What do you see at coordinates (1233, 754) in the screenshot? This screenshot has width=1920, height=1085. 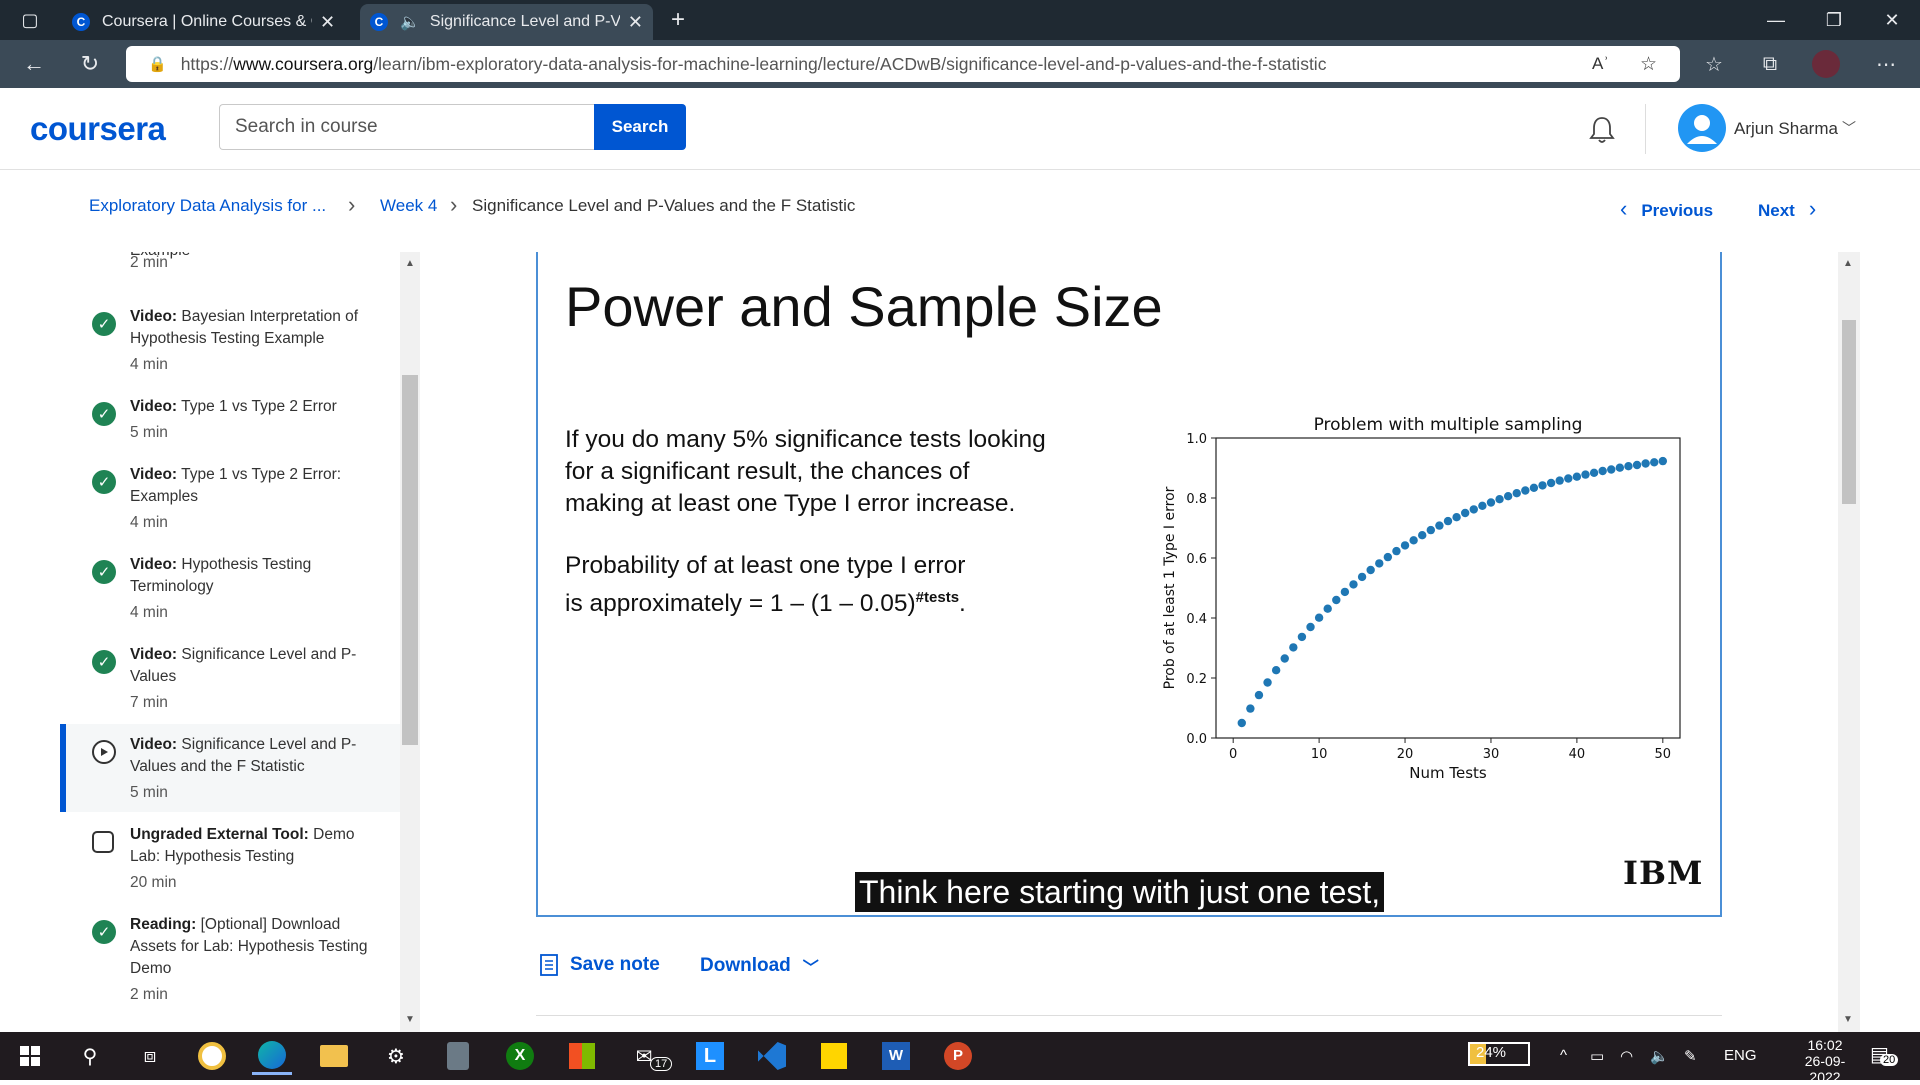 I see `x-tick-label: 0` at bounding box center [1233, 754].